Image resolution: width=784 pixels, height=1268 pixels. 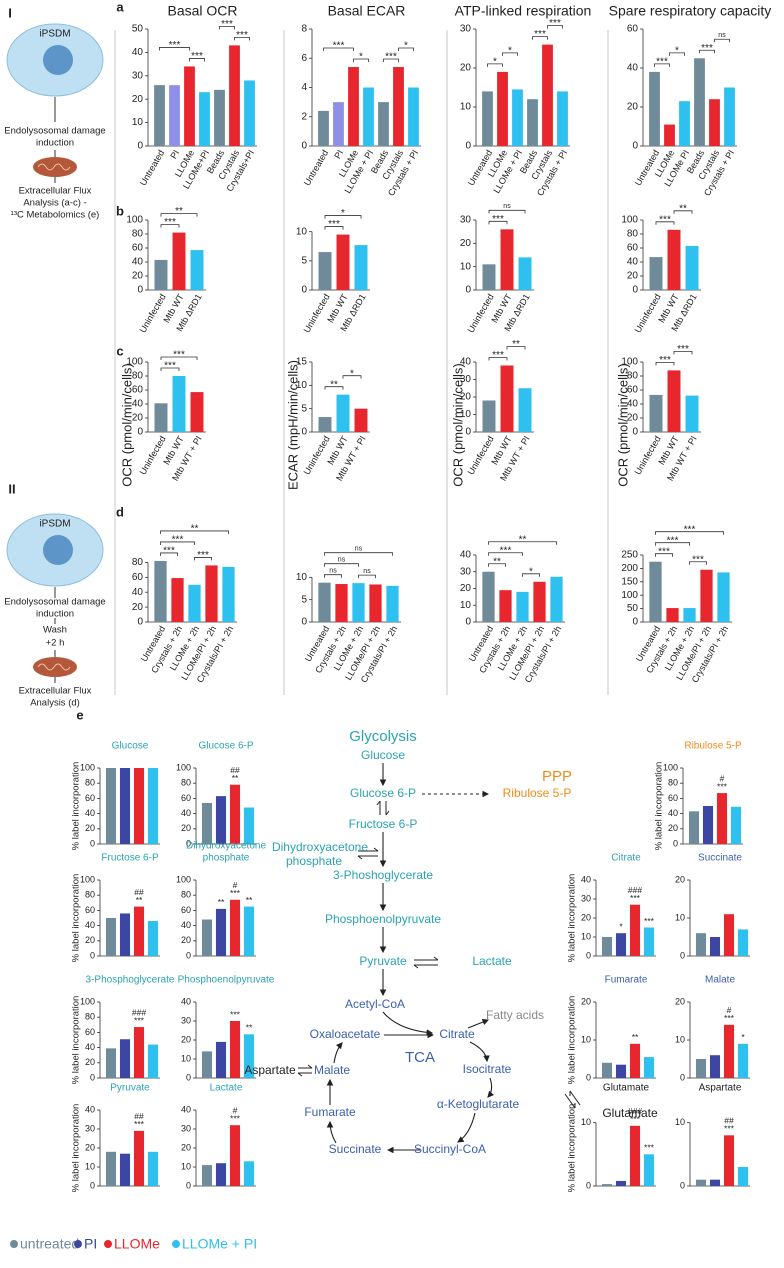 What do you see at coordinates (174, 154) in the screenshot?
I see `x-tick-label: PI` at bounding box center [174, 154].